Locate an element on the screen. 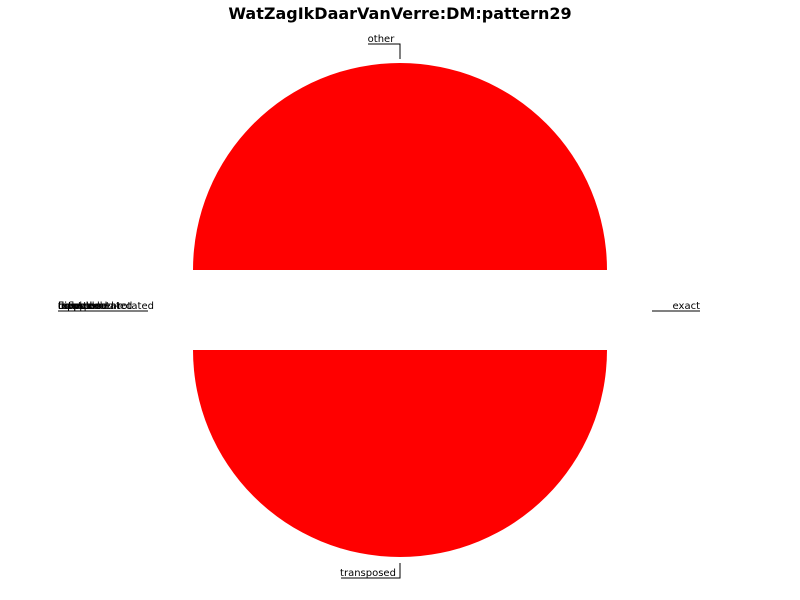 The width and height of the screenshot is (800, 600). label-exact: exact is located at coordinates (687, 306).